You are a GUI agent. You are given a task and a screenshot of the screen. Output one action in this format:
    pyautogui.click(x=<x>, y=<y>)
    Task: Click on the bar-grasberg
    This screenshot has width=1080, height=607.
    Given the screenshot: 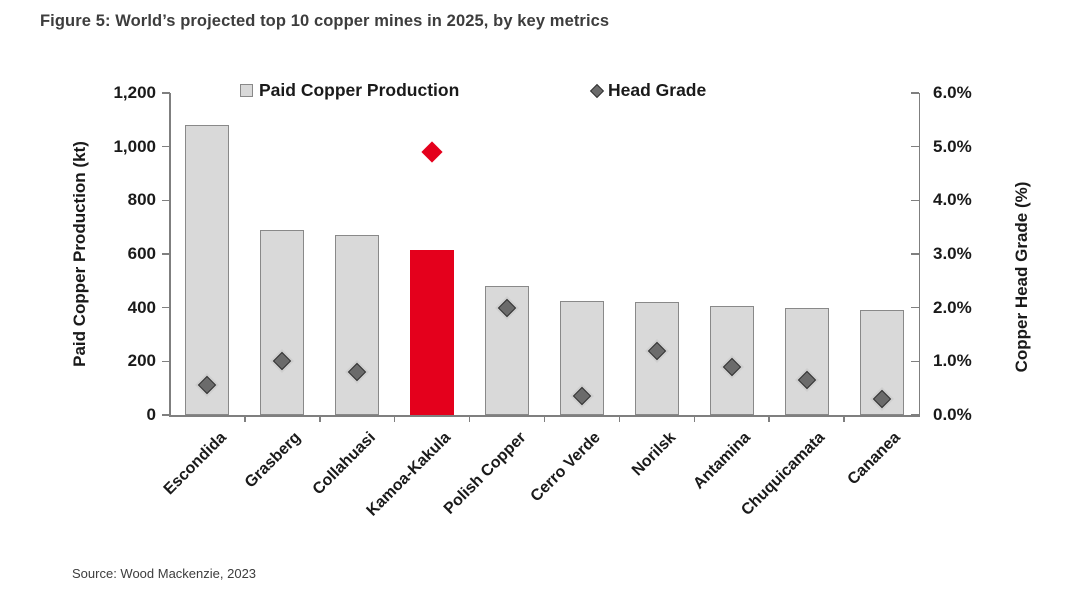 What is the action you would take?
    pyautogui.click(x=282, y=322)
    